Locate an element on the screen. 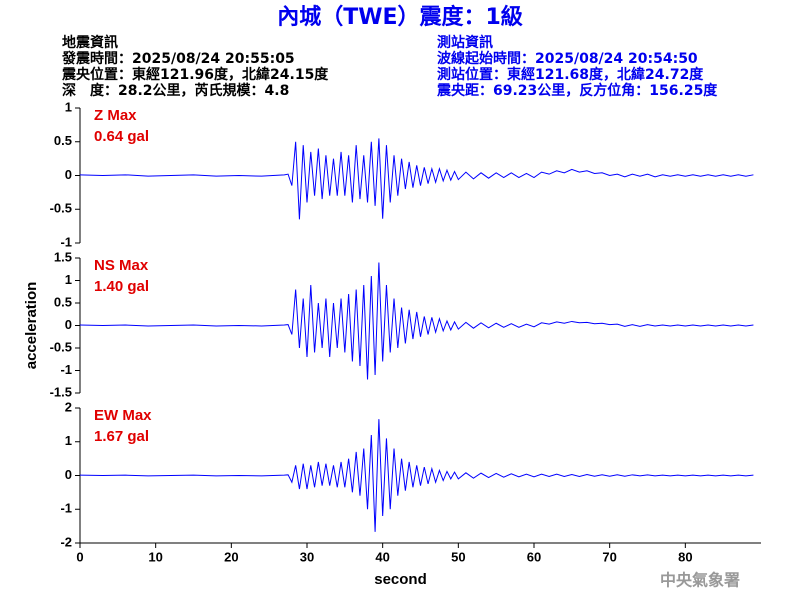 This screenshot has width=800, height=600. info-right: 測站資訊 is located at coordinates (465, 42).